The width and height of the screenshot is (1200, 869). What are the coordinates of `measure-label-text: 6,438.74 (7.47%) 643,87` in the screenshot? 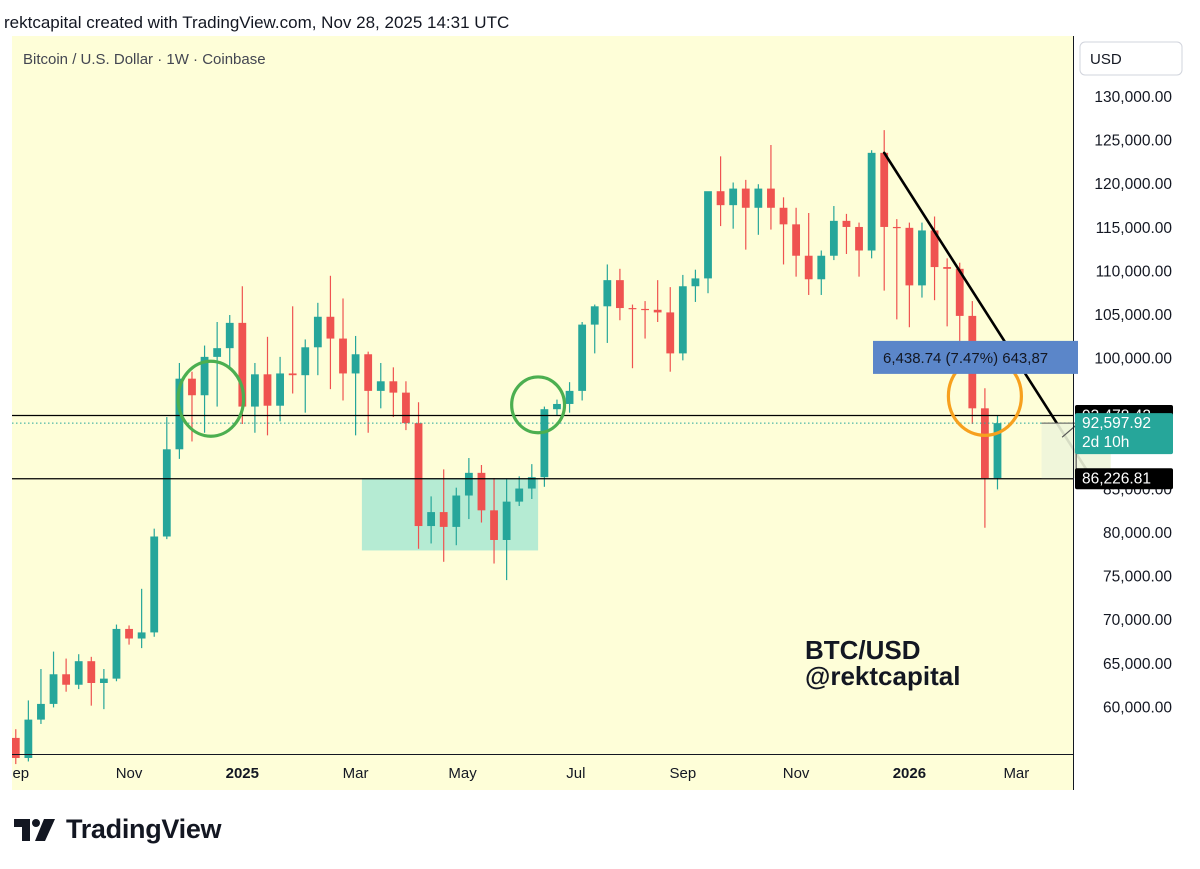 It's located at (965, 358).